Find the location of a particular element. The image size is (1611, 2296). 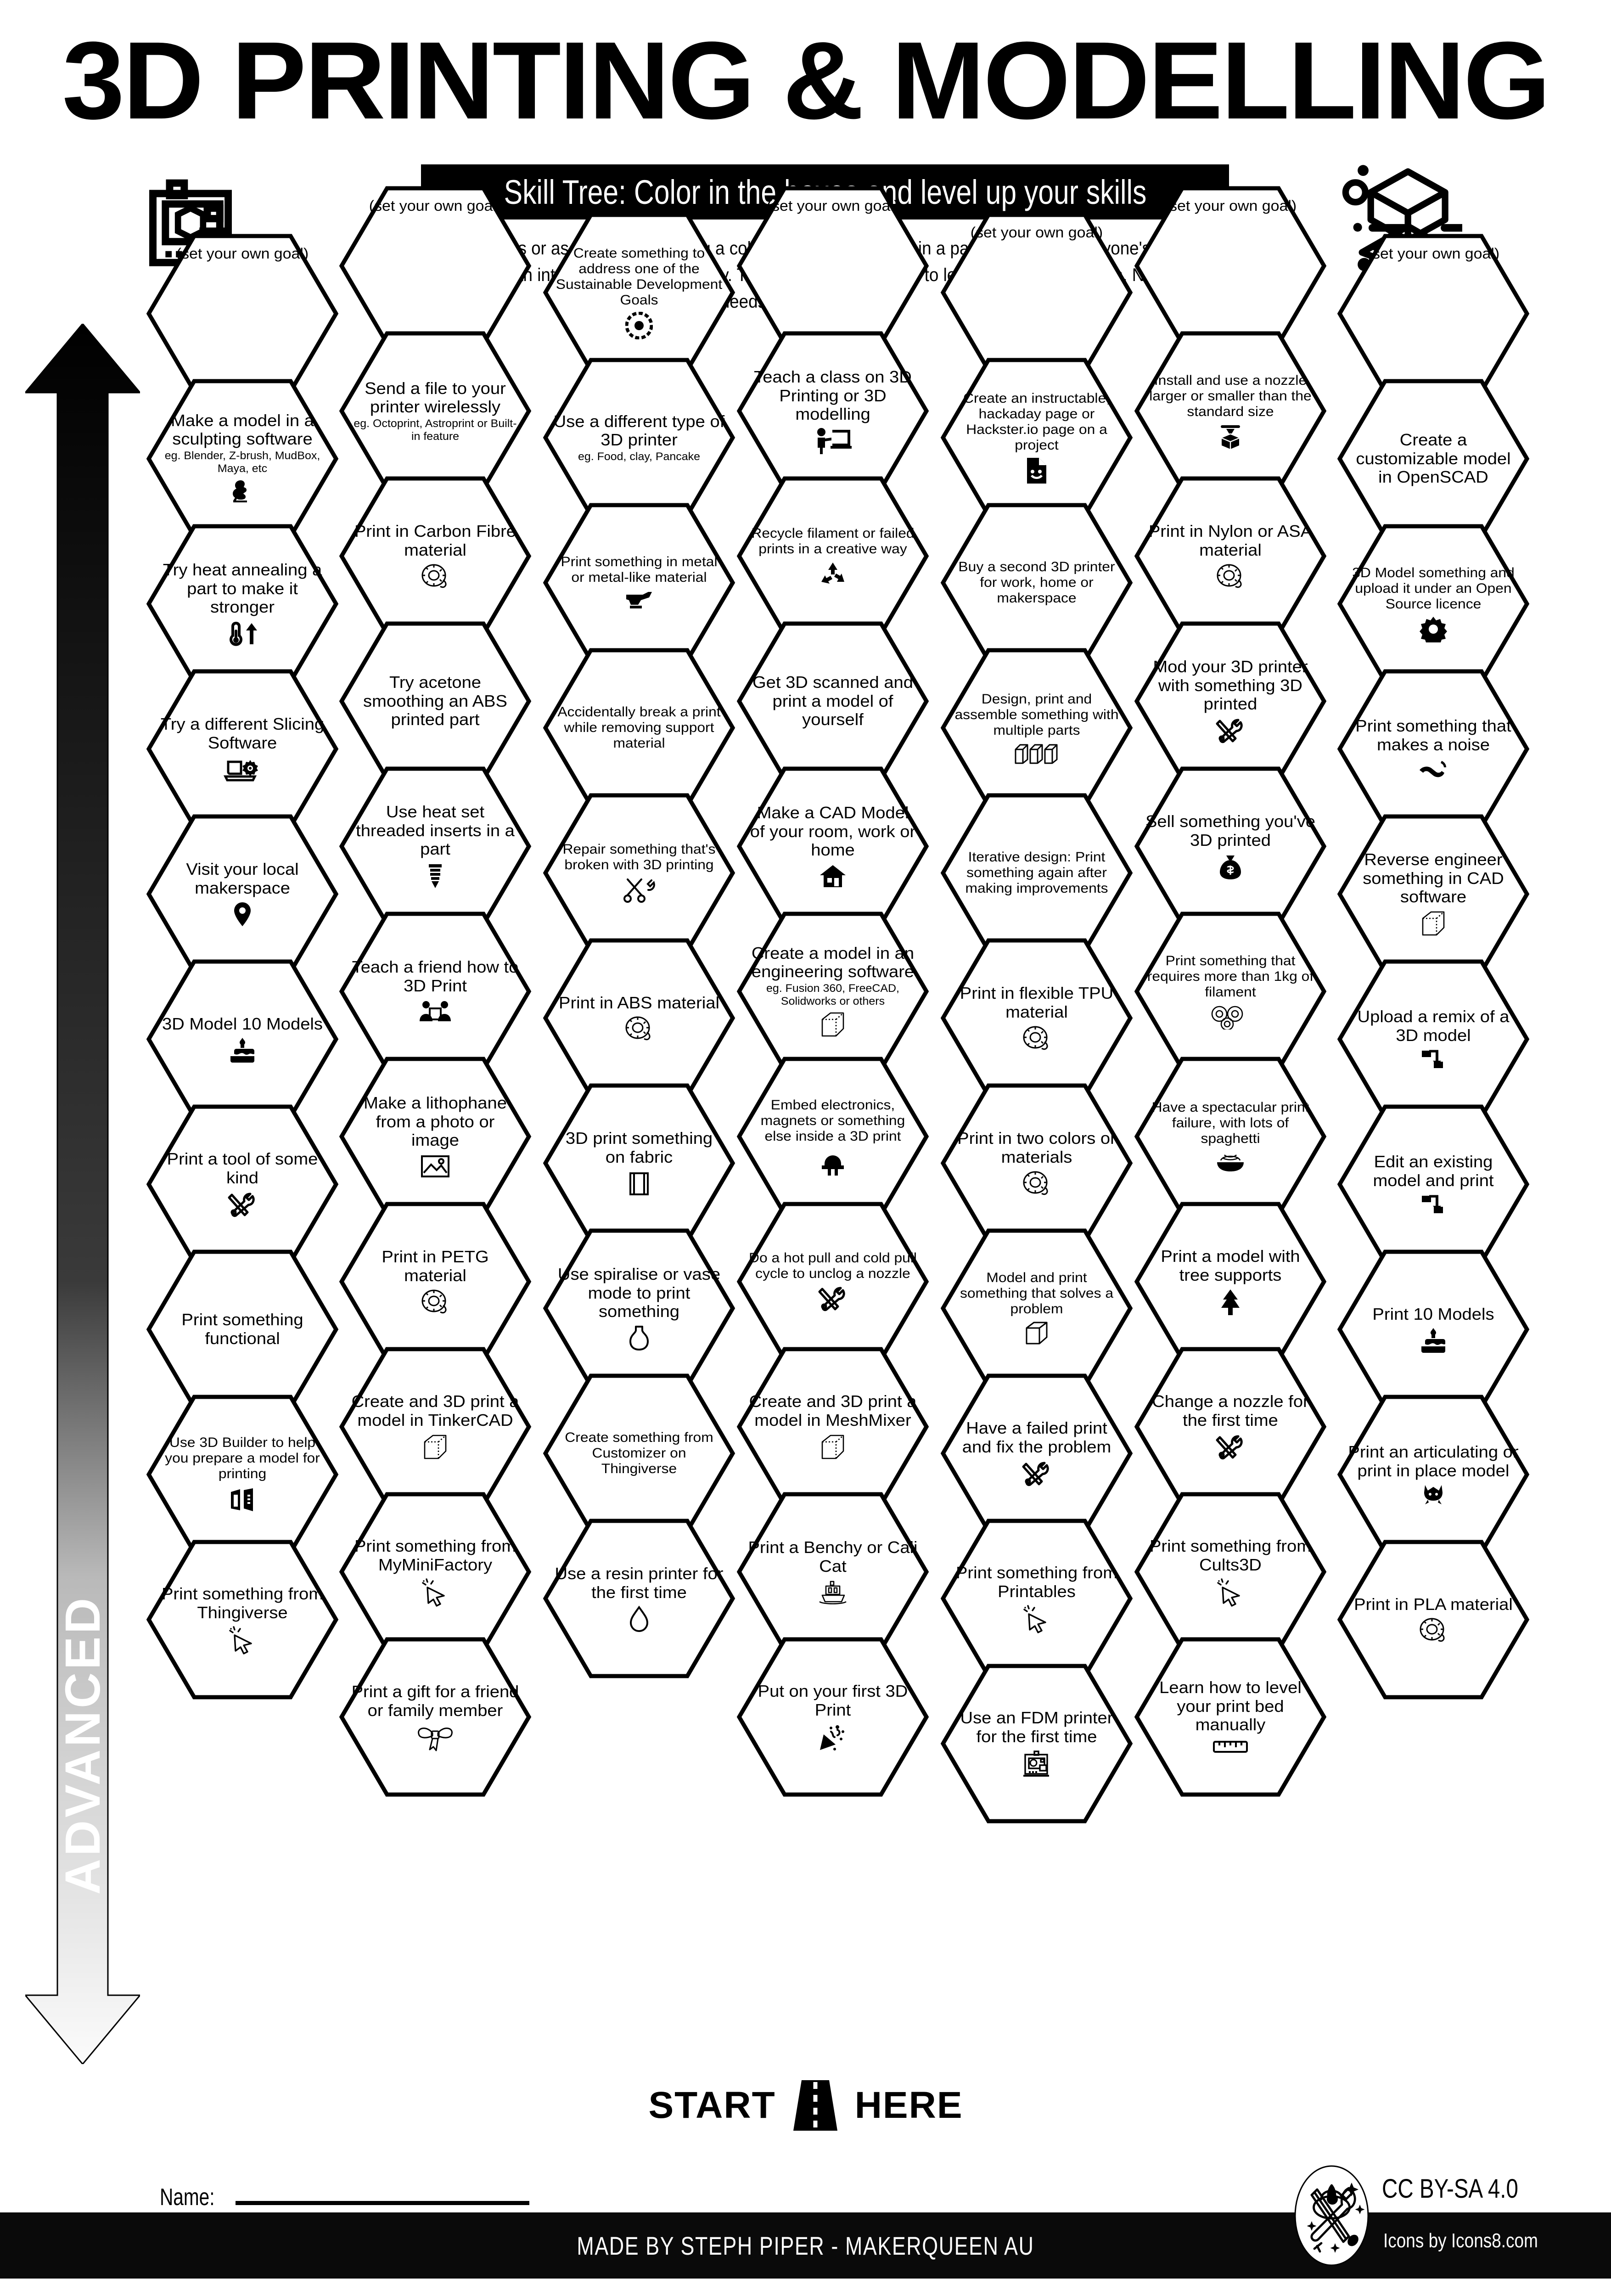

skill-hex: Print in ABS material is located at coordinates (639, 1018).